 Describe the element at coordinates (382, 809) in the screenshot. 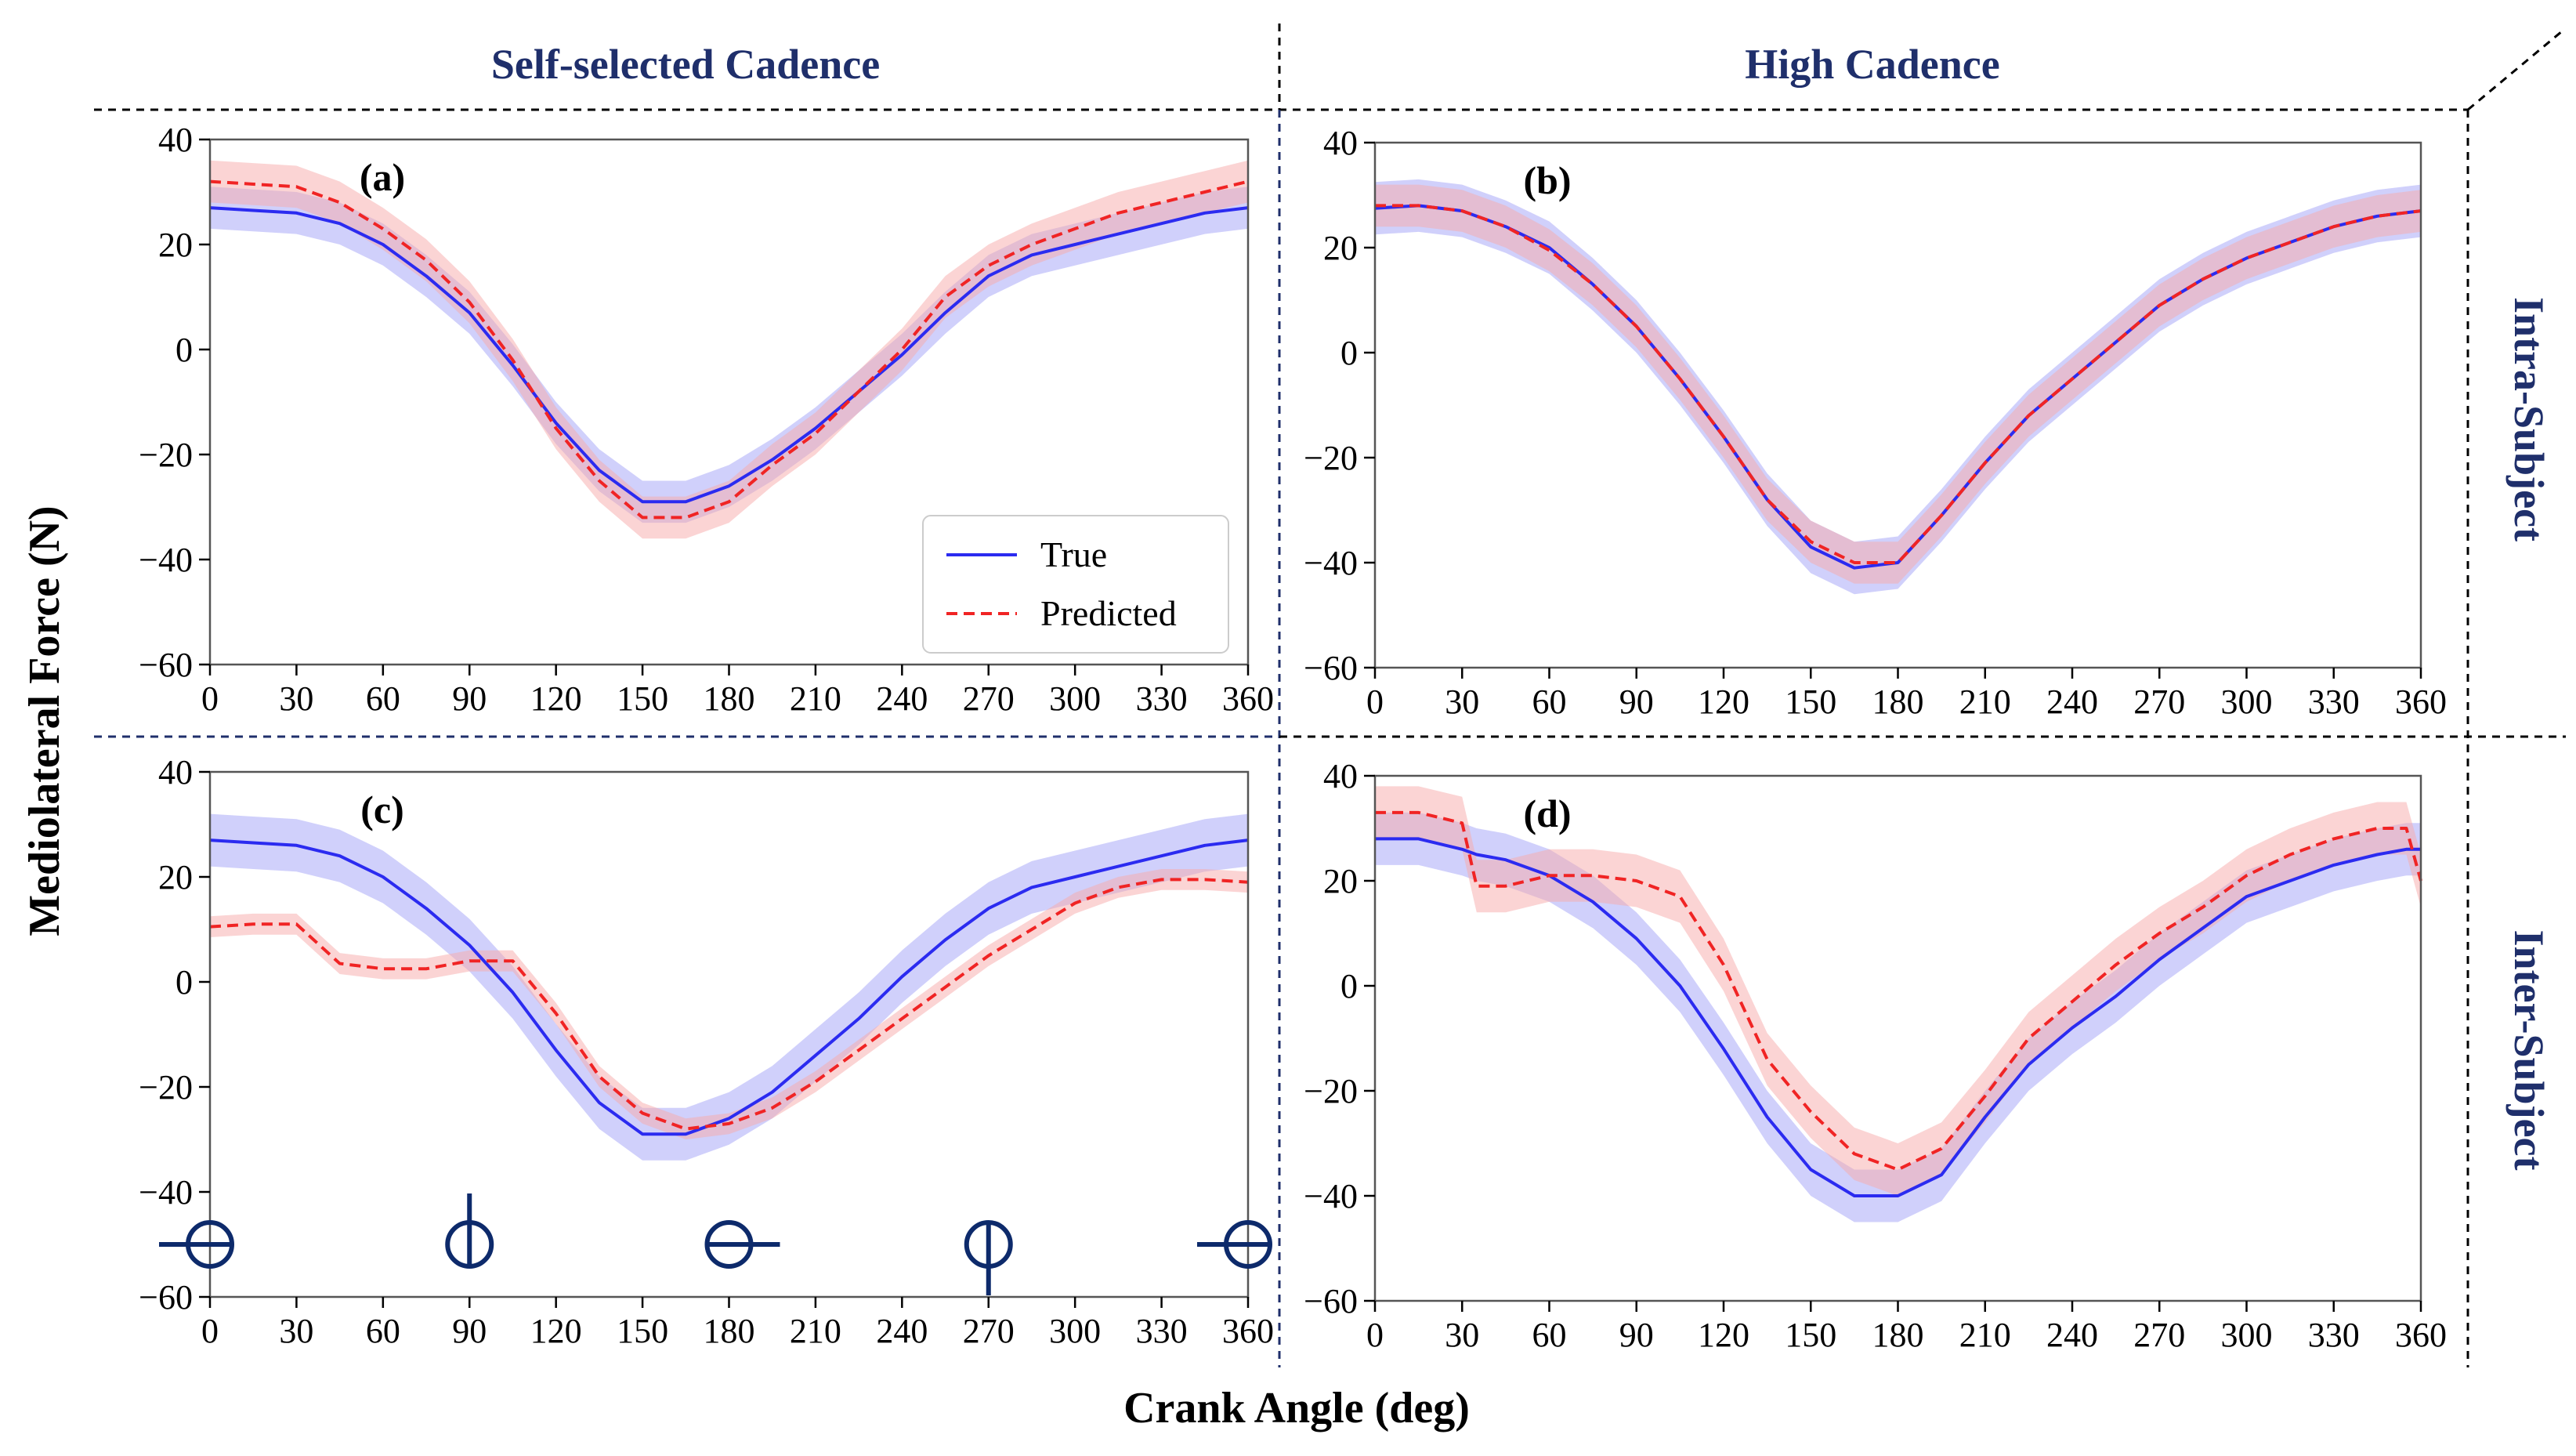

I see `panel-label: (c)` at that location.